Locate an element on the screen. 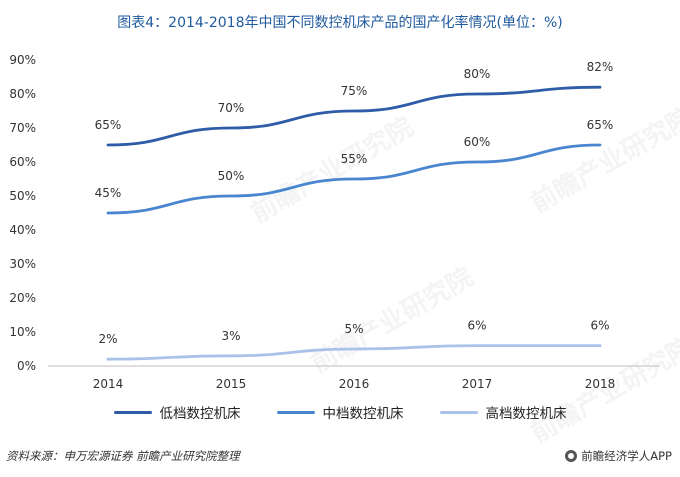 The width and height of the screenshot is (680, 477). y-tick-label: 10% is located at coordinates (22, 332).